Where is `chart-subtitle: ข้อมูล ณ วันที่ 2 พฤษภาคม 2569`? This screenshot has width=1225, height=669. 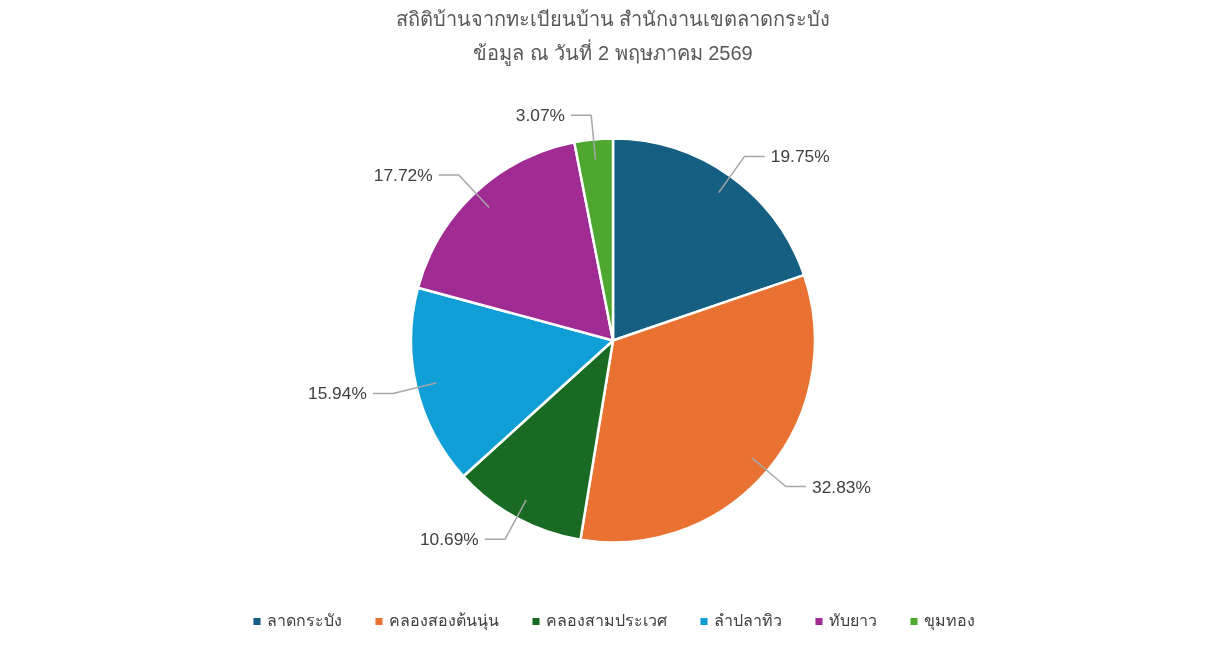 chart-subtitle: ข้อมูล ณ วันที่ 2 พฤษภาคม 2569 is located at coordinates (613, 52).